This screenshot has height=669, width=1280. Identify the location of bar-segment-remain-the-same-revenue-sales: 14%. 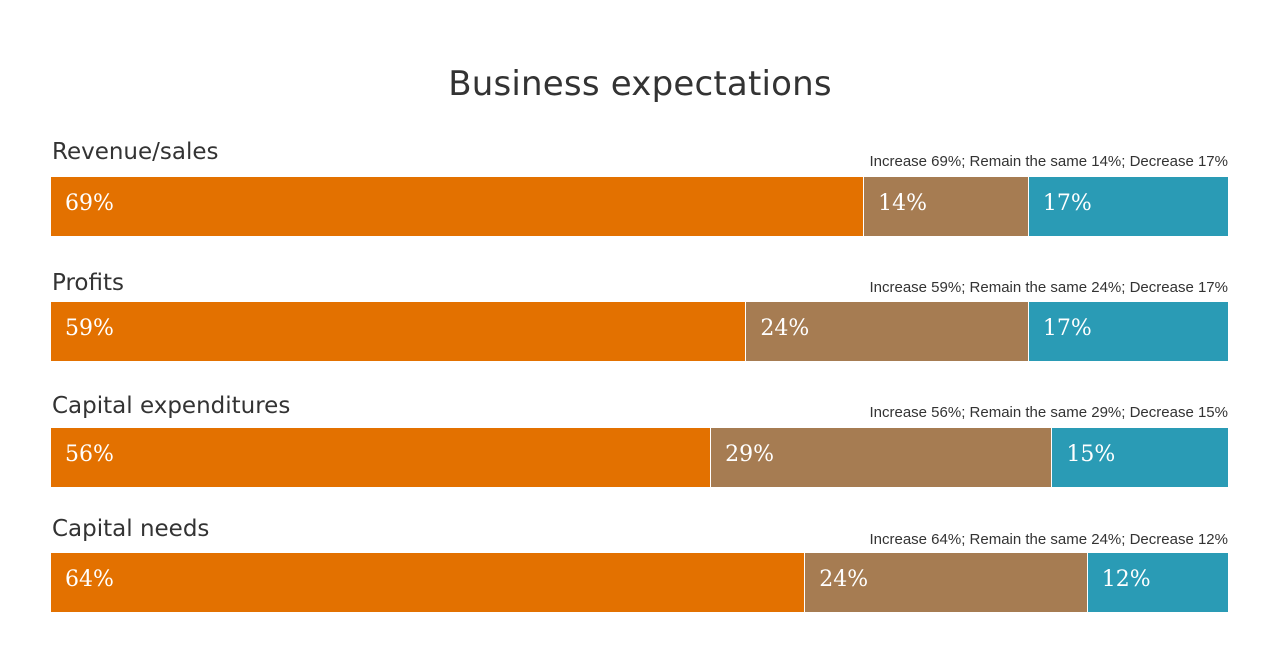
(945, 206).